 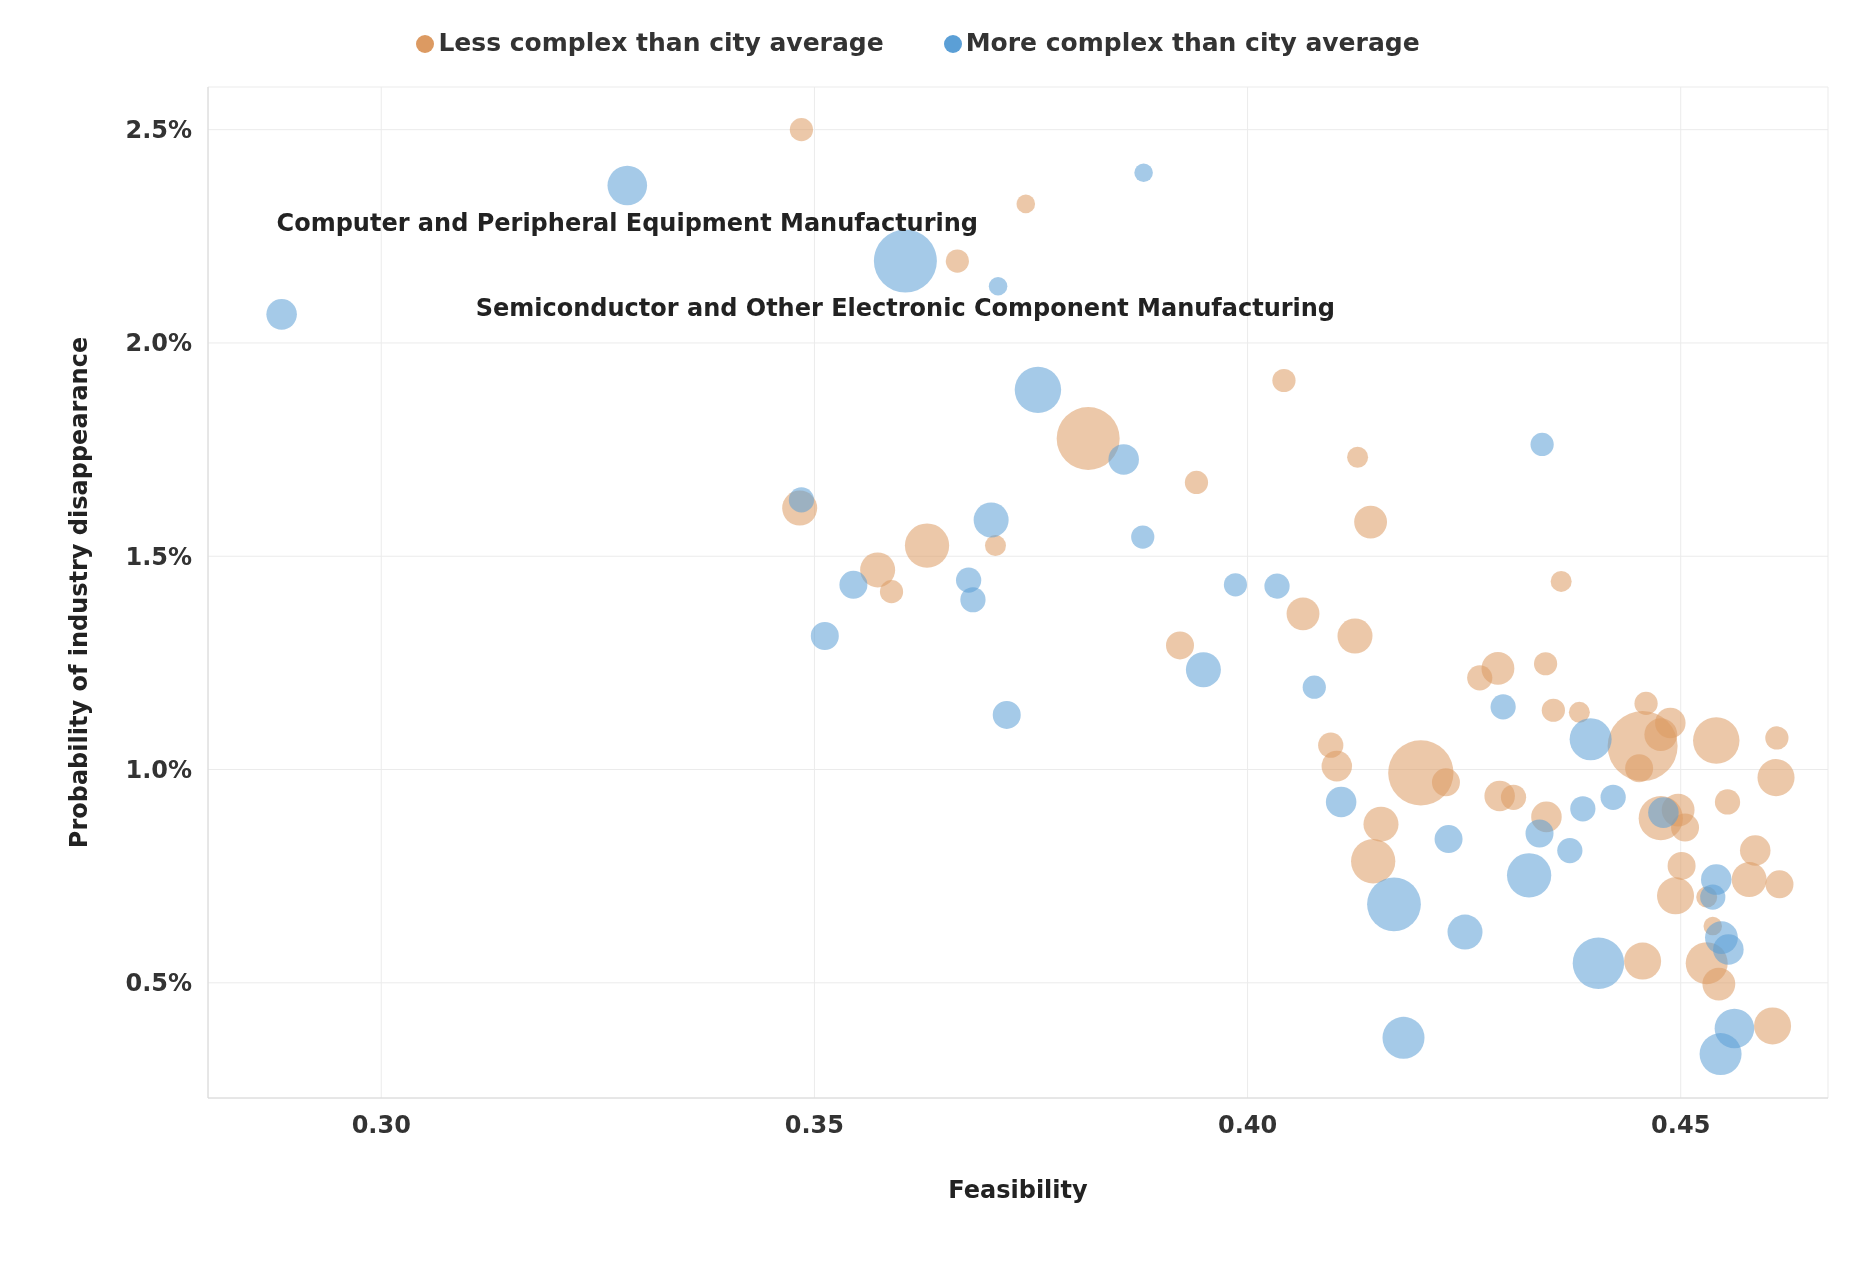 I want to click on y-tick-label: 2.0%, so click(x=158, y=343).